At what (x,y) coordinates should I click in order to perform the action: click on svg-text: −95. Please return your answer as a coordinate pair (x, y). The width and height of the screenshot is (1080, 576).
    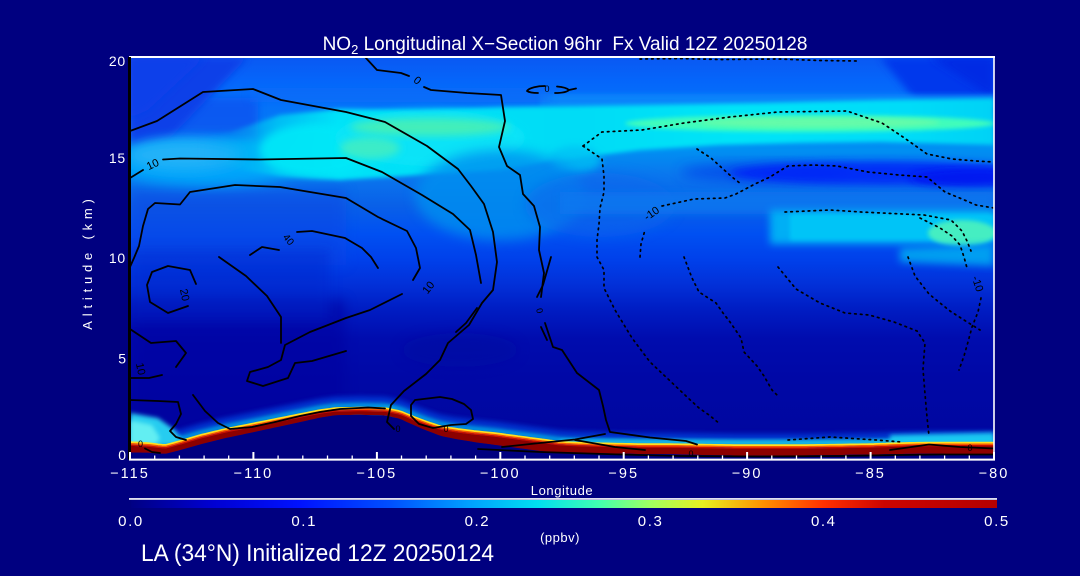
    Looking at the image, I should click on (623, 474).